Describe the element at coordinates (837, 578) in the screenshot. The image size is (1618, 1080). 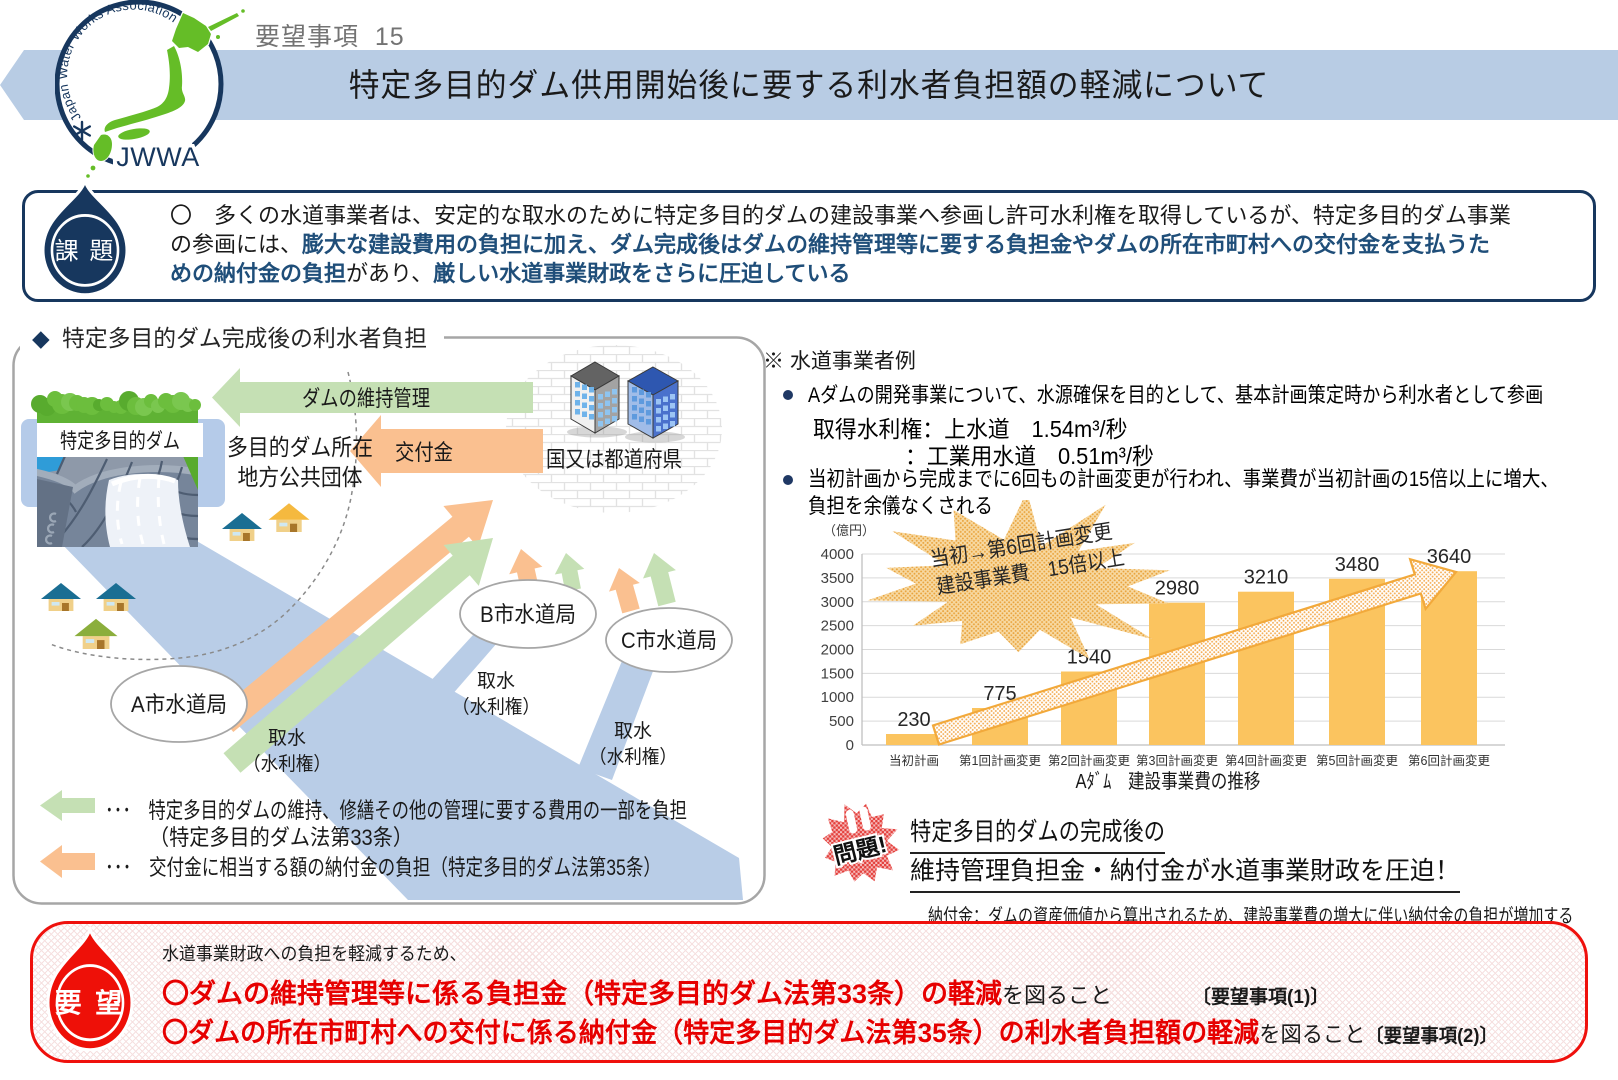
I see `svg-text: 3500` at that location.